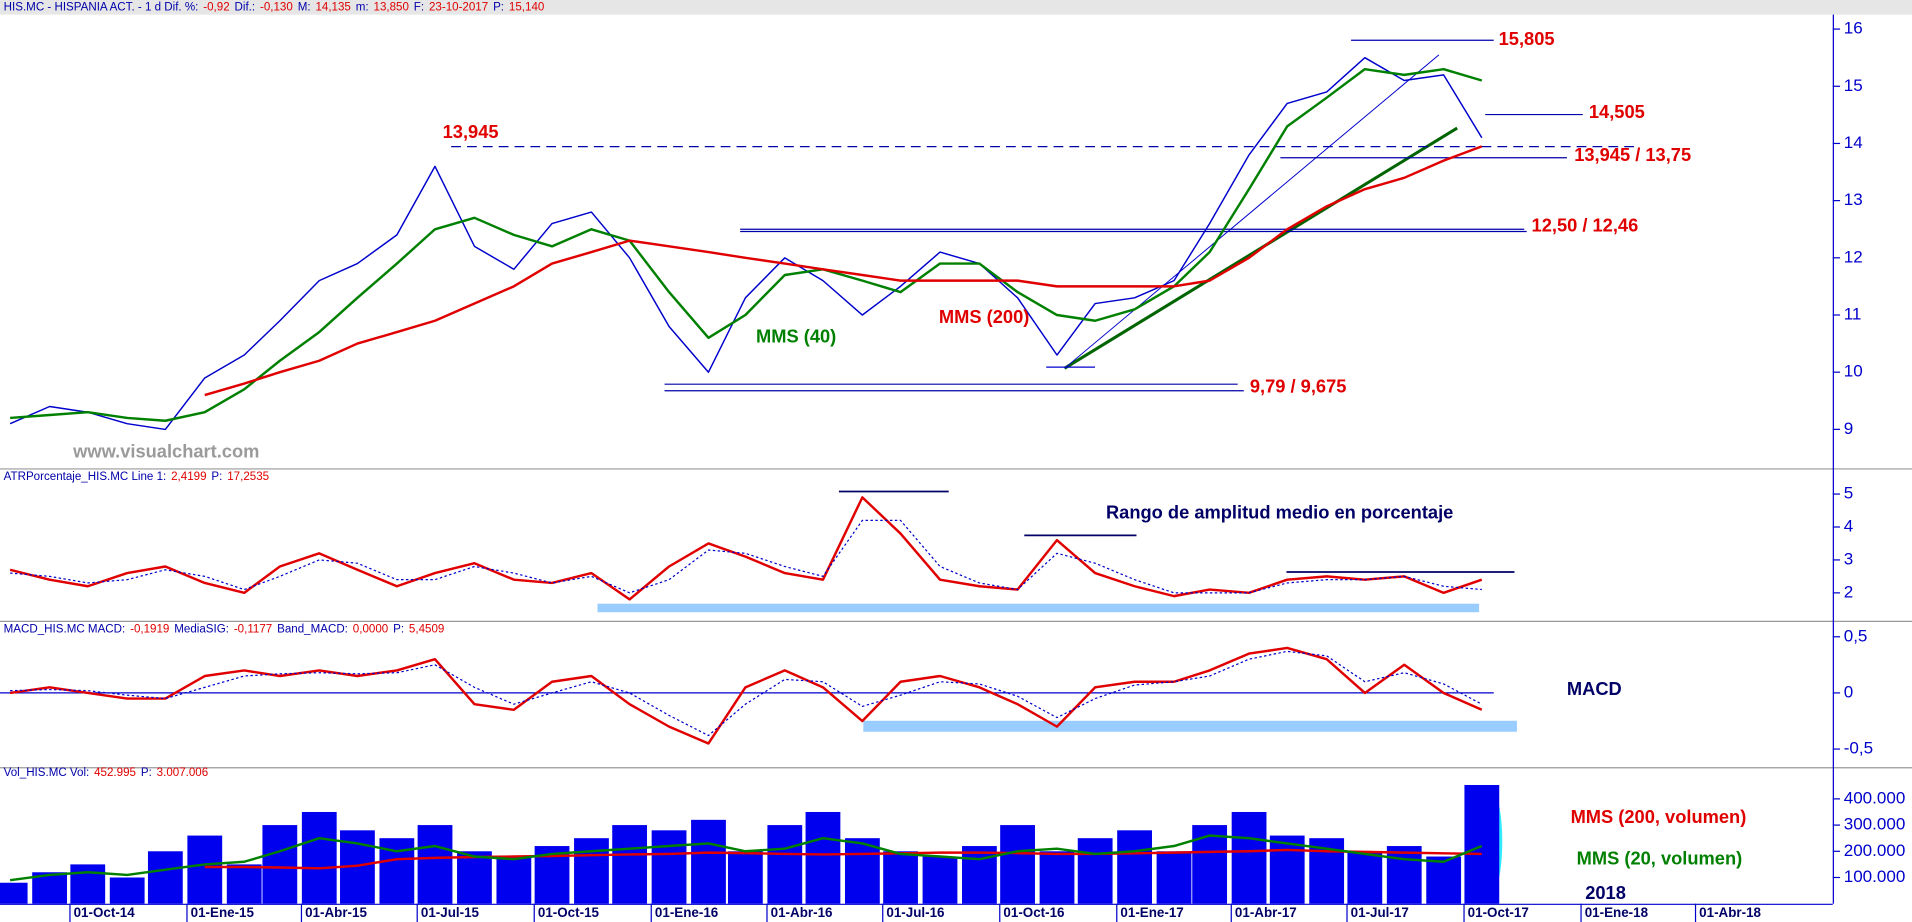  What do you see at coordinates (569, 912) in the screenshot?
I see `date-label: 01-Oct-15` at bounding box center [569, 912].